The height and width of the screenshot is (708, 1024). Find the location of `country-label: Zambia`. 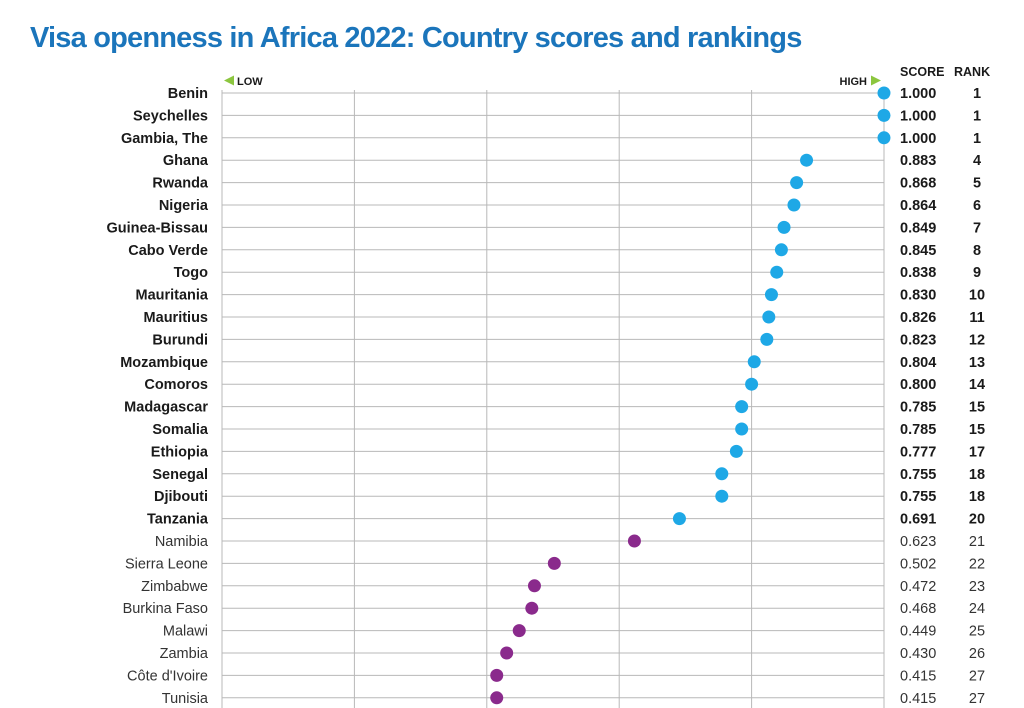

country-label: Zambia is located at coordinates (184, 654).